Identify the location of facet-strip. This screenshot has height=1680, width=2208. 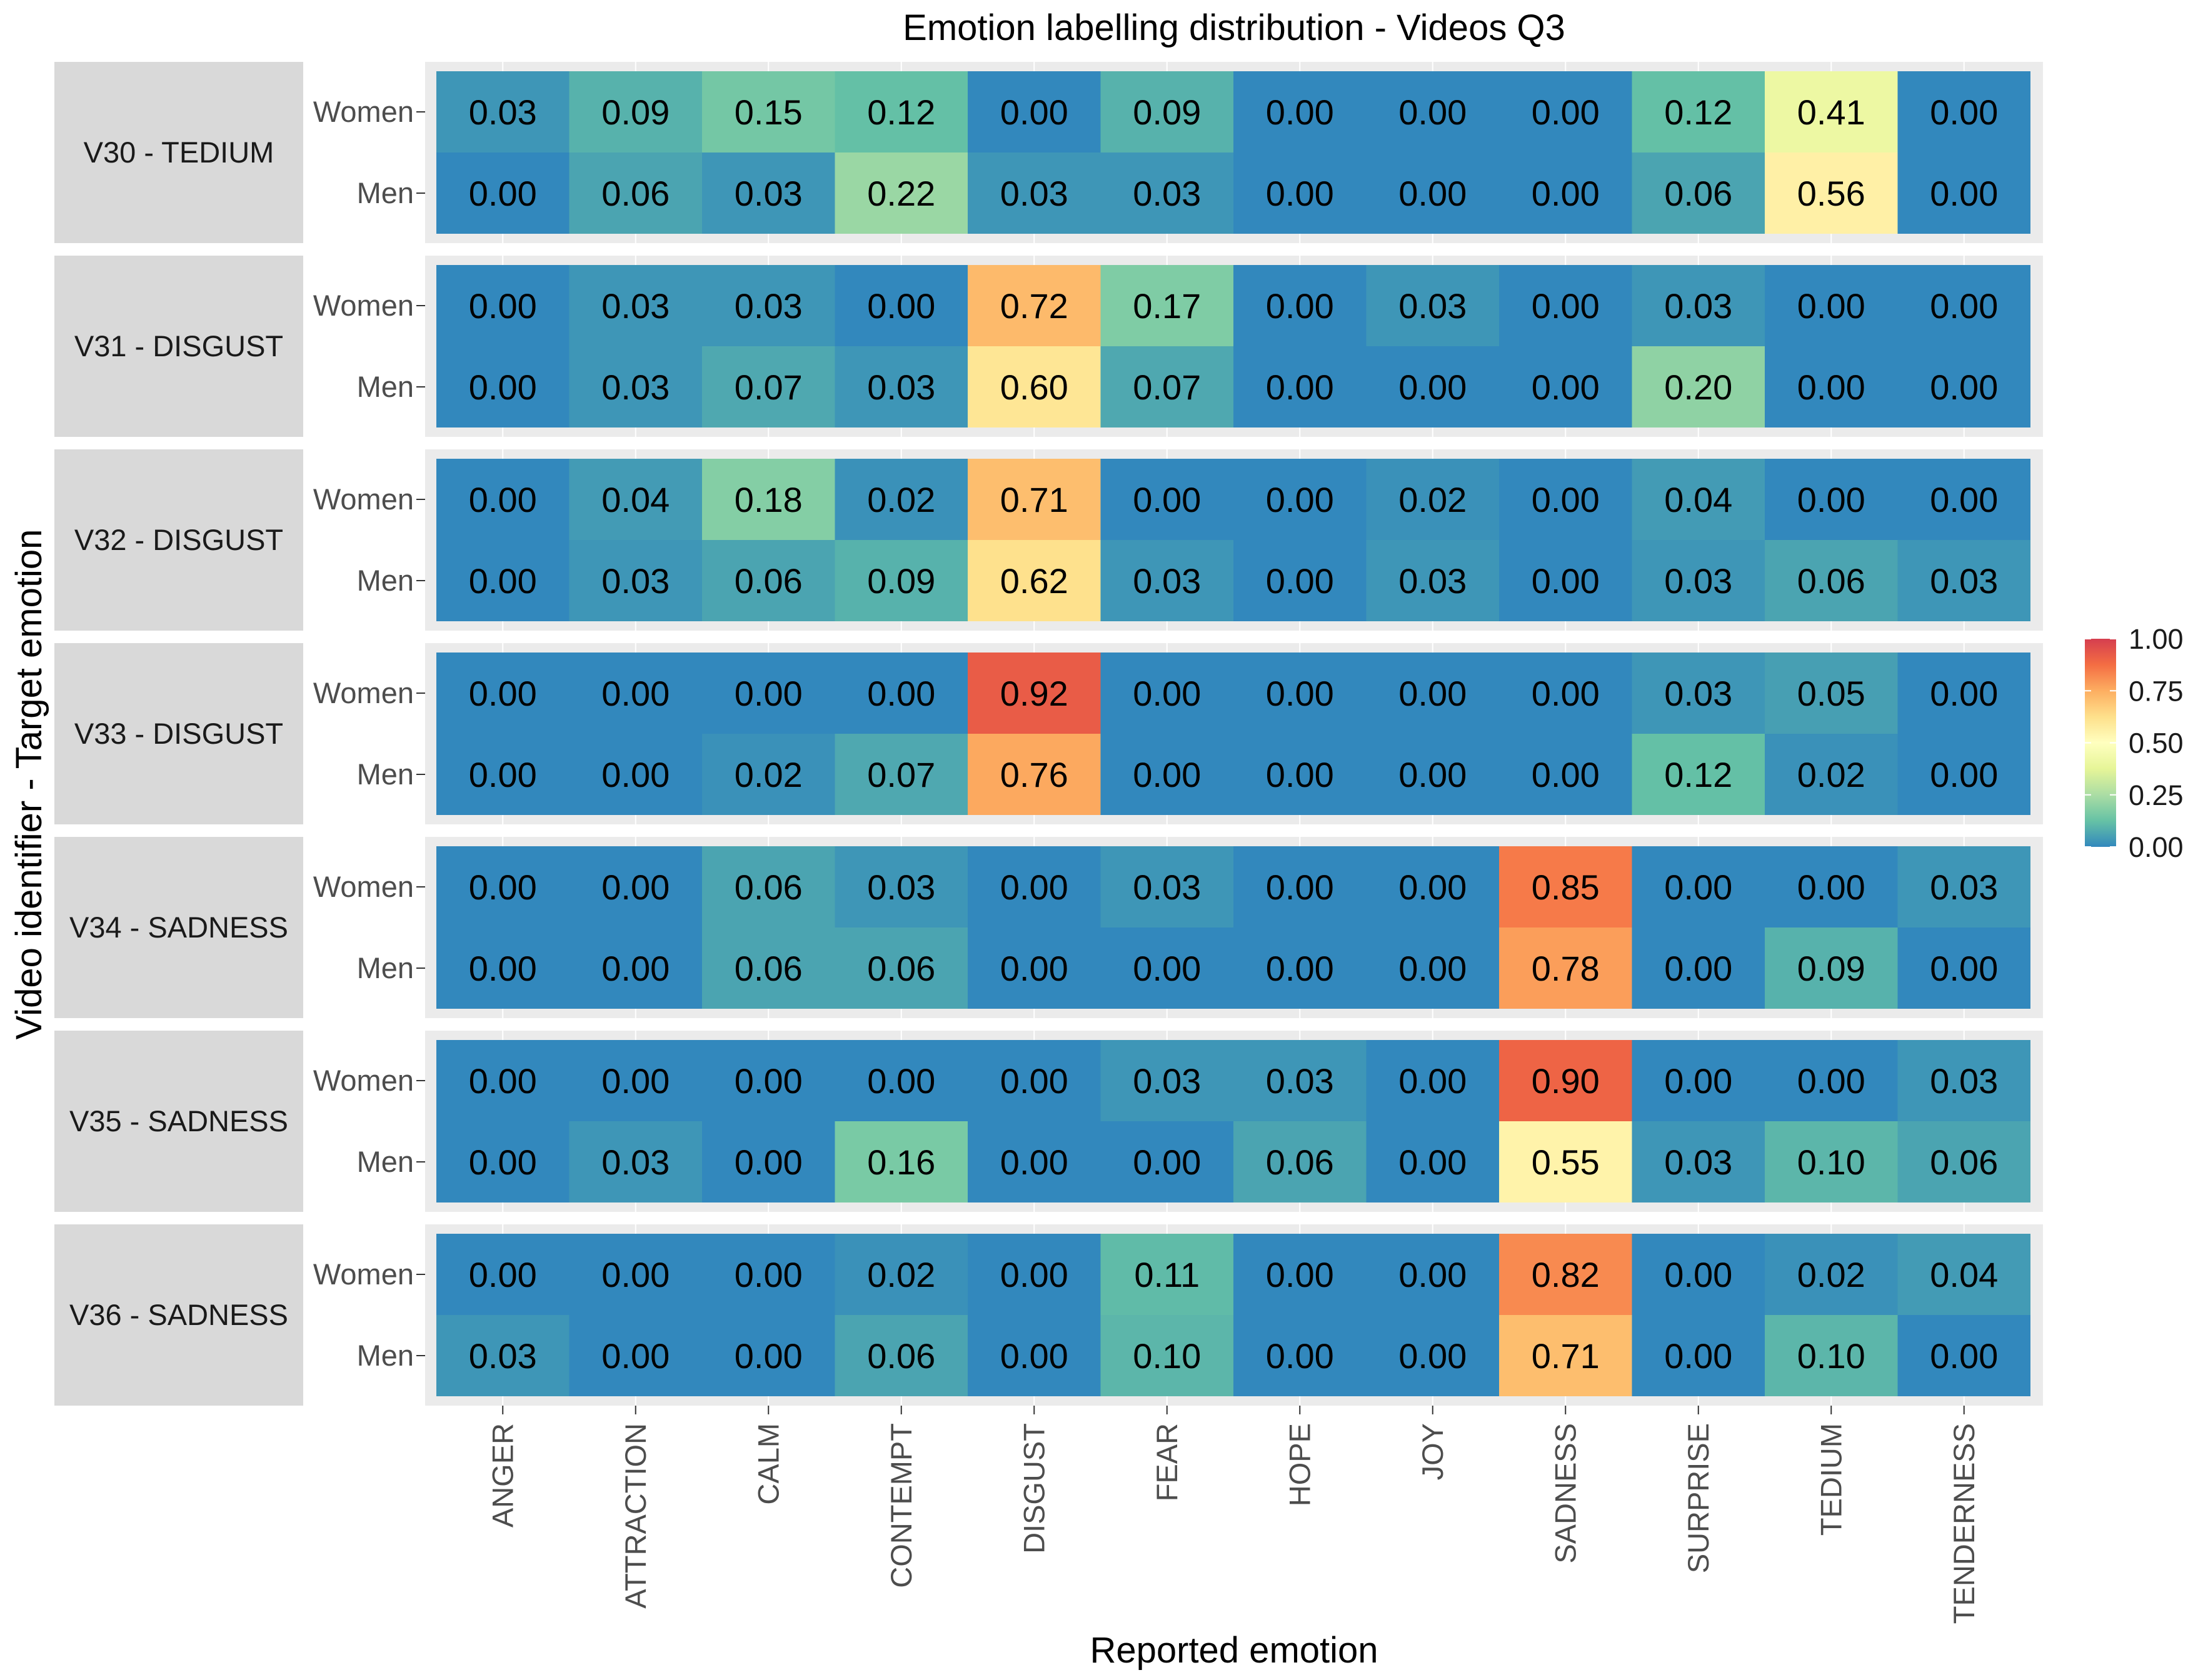
(178, 1315).